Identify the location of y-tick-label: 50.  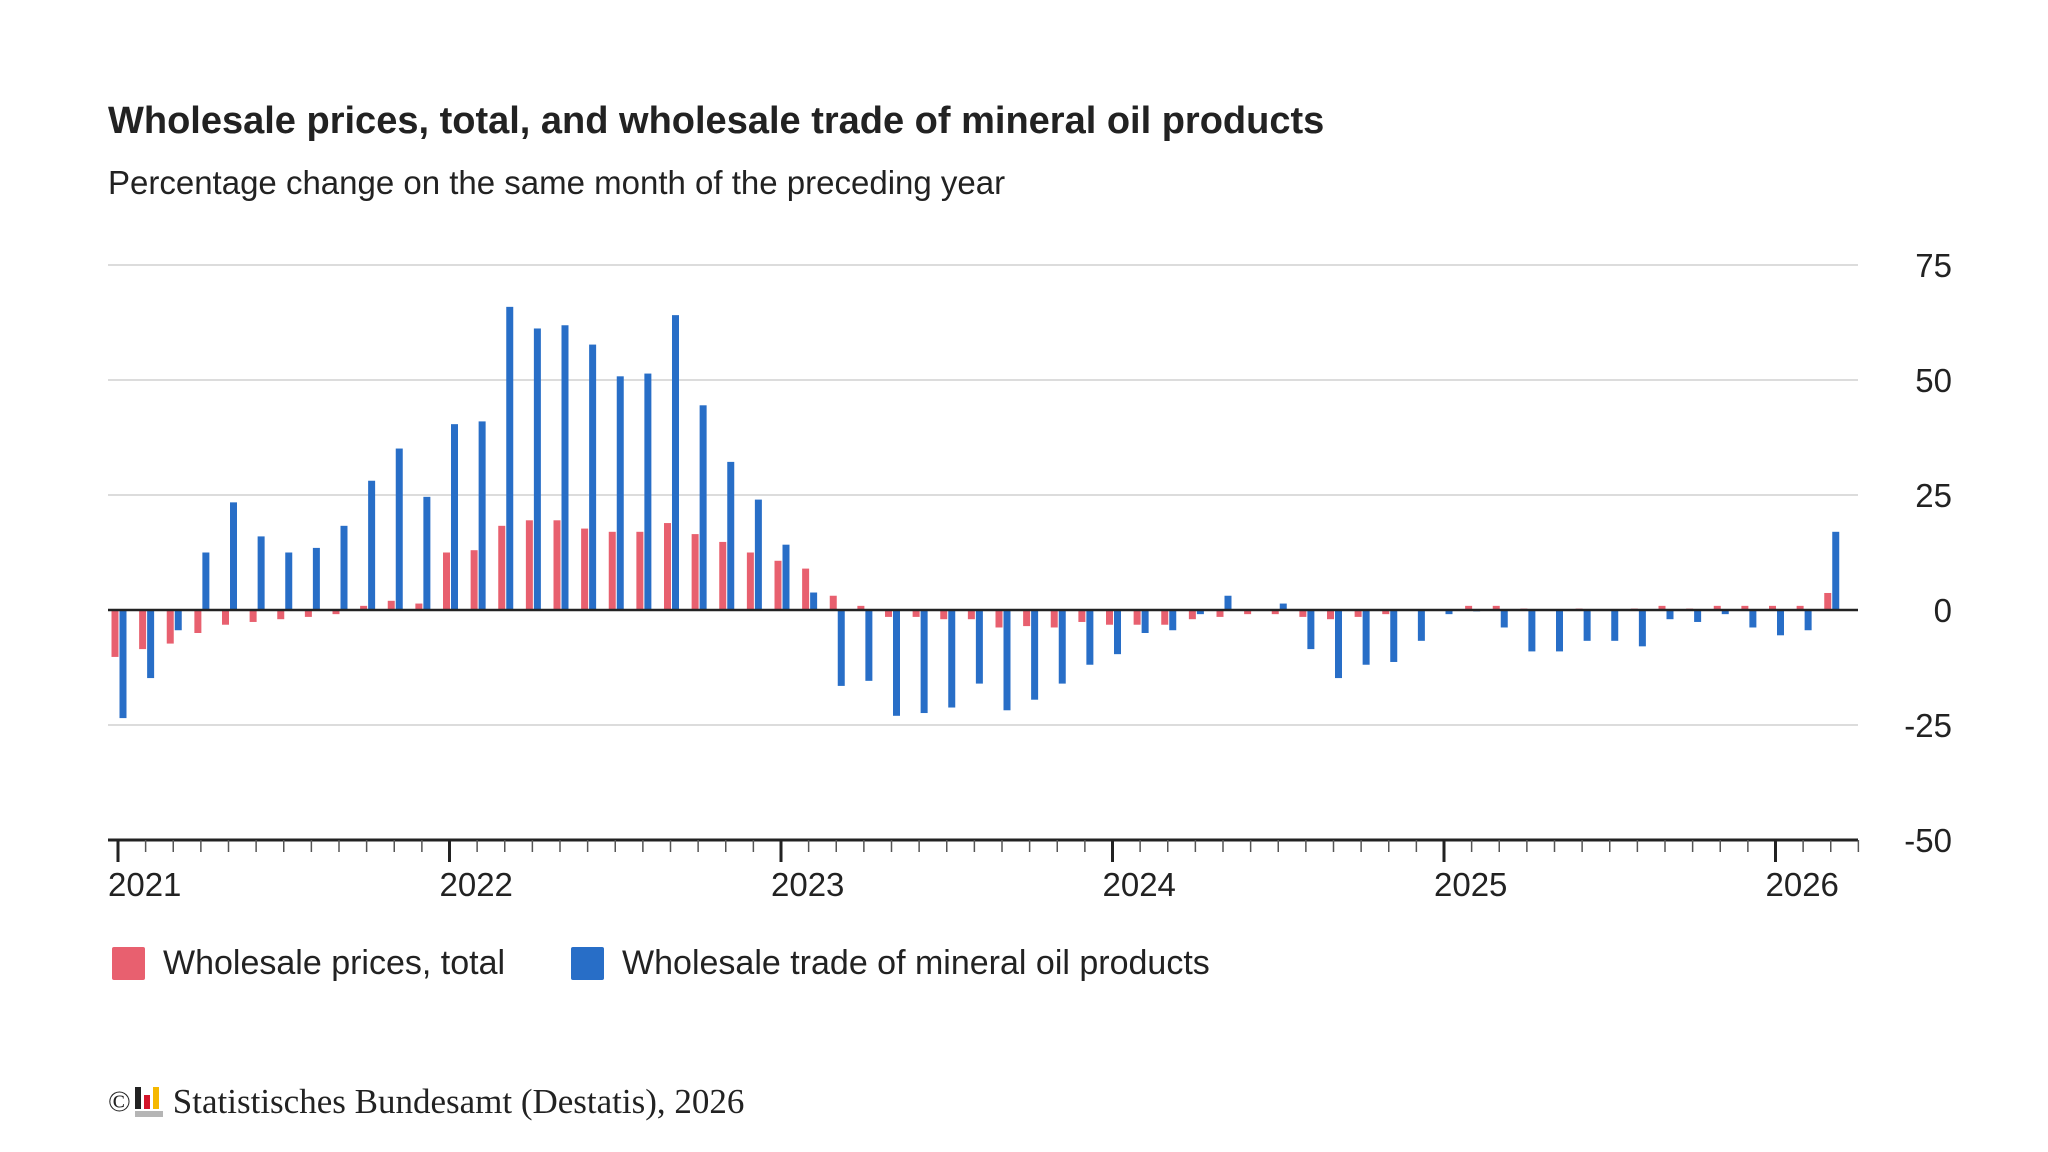
(1933, 380).